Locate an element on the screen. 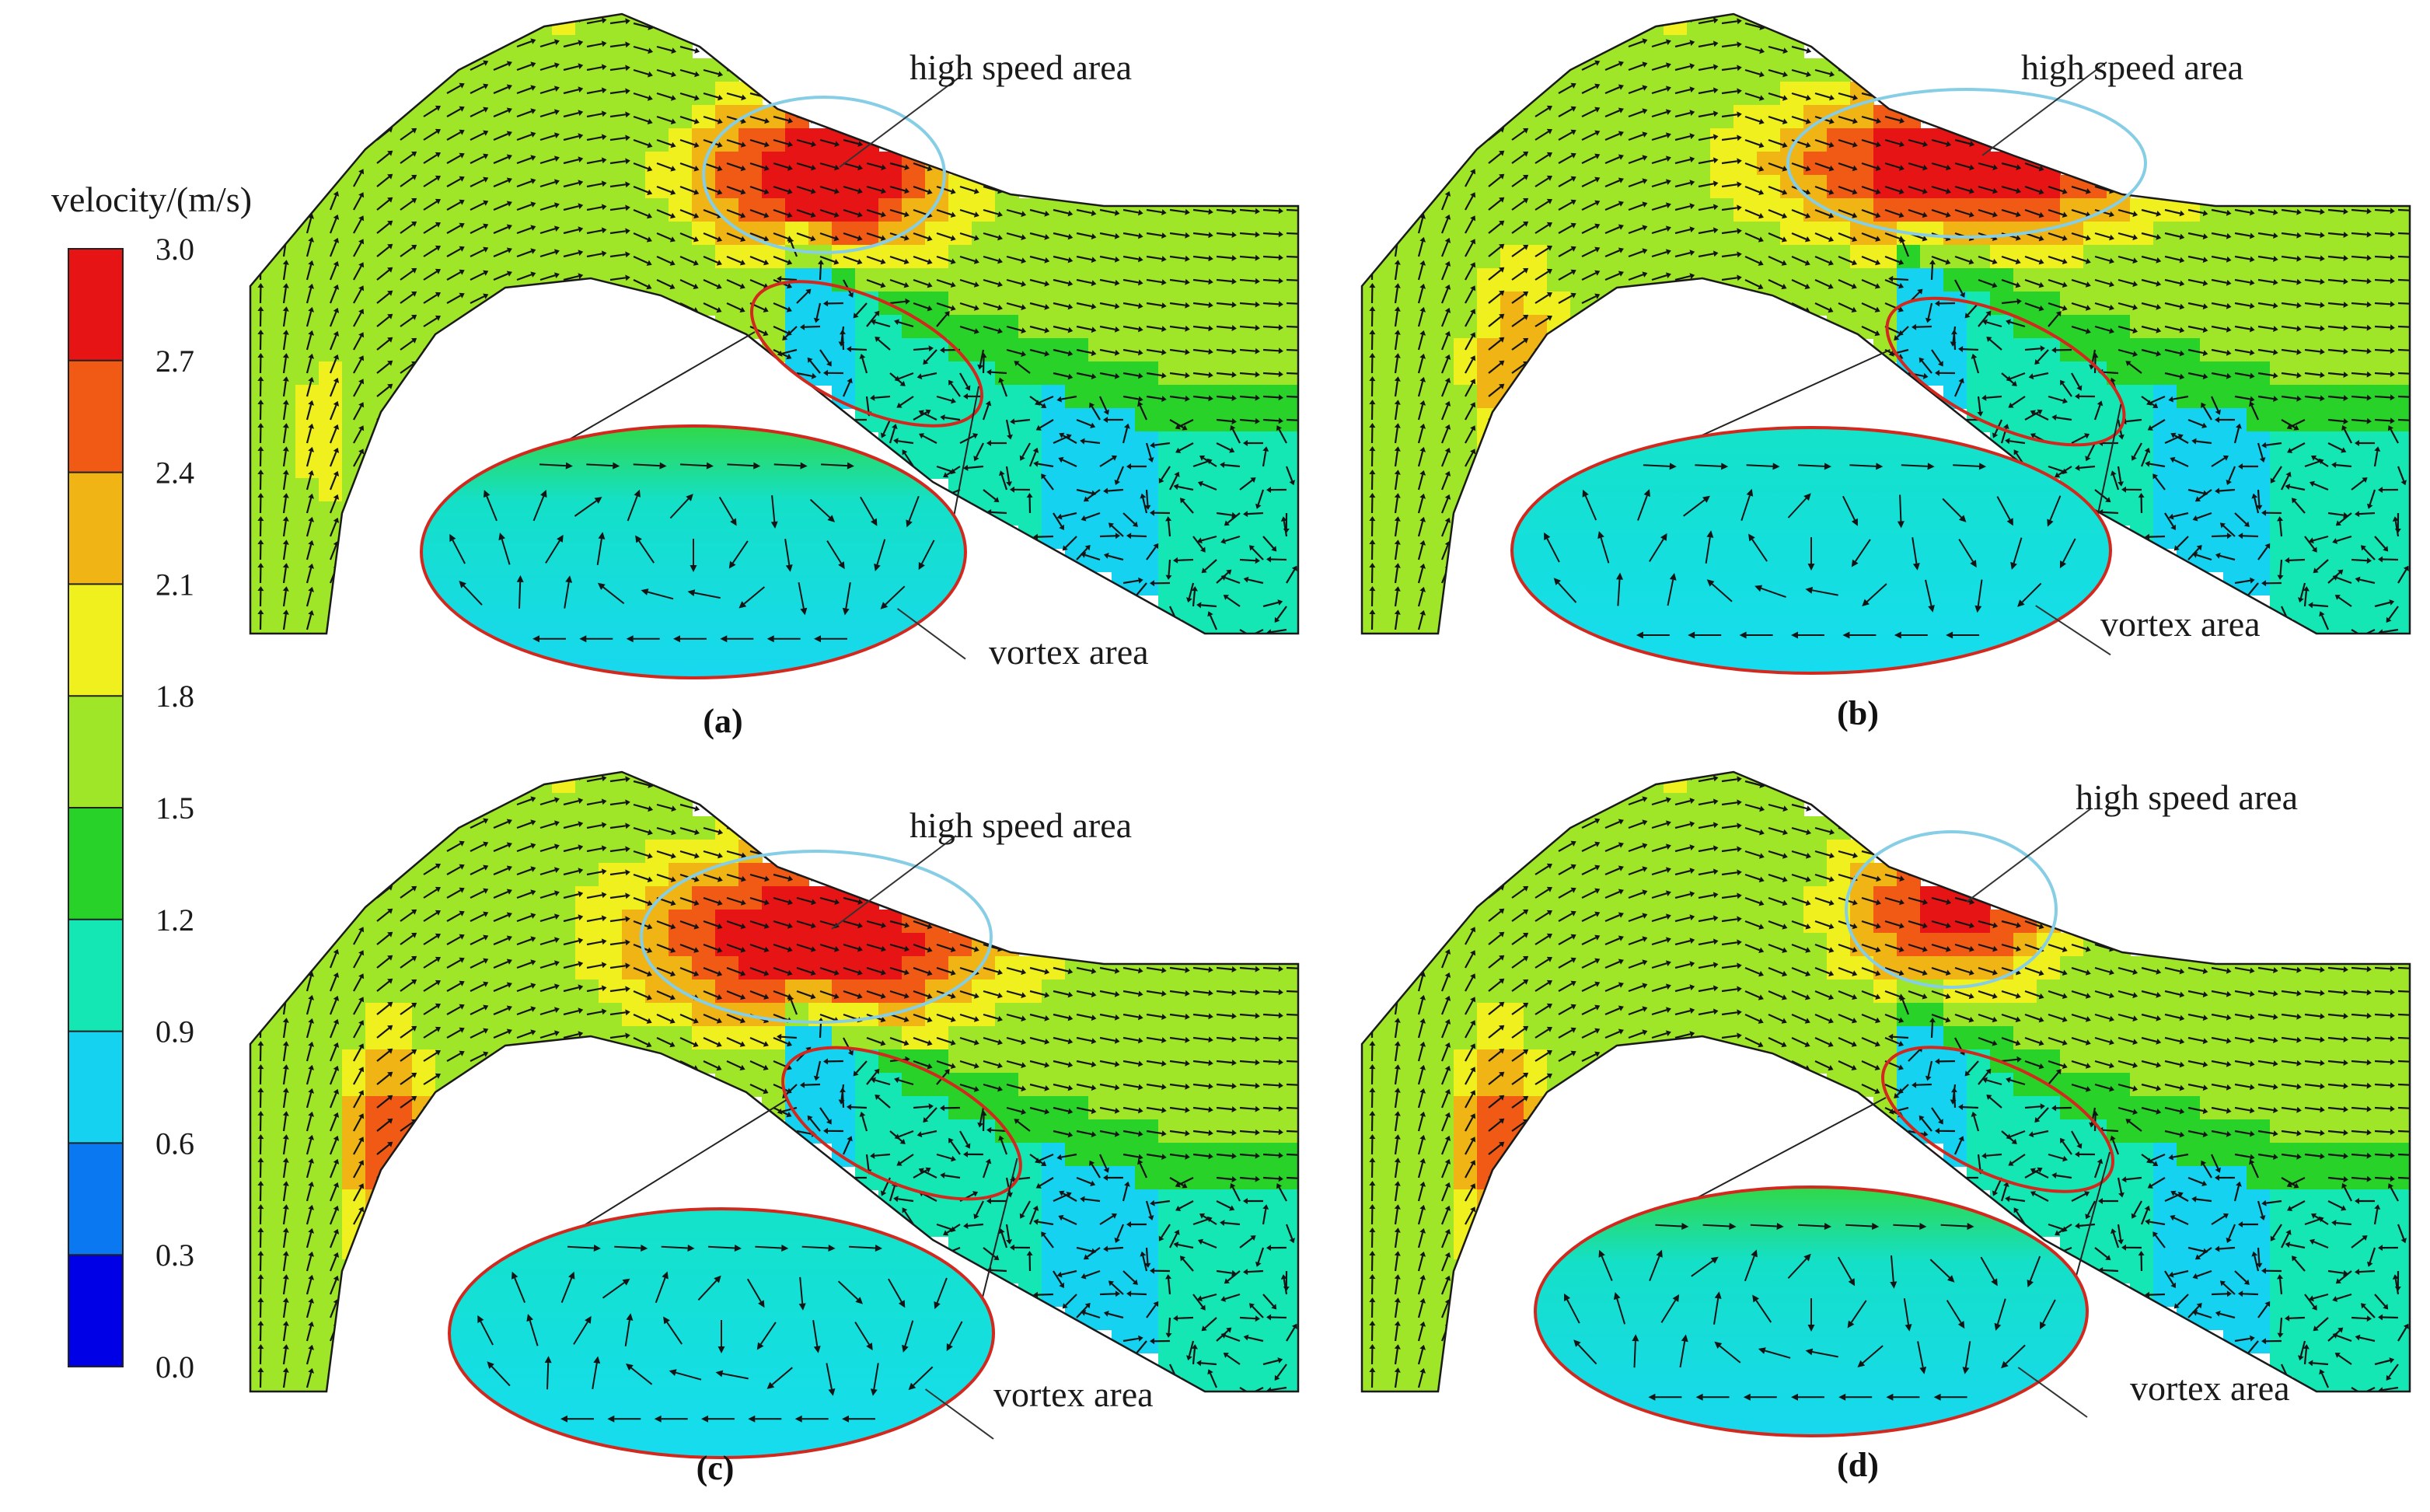  colorbar-tick-label: 0.6 is located at coordinates (174, 1143).